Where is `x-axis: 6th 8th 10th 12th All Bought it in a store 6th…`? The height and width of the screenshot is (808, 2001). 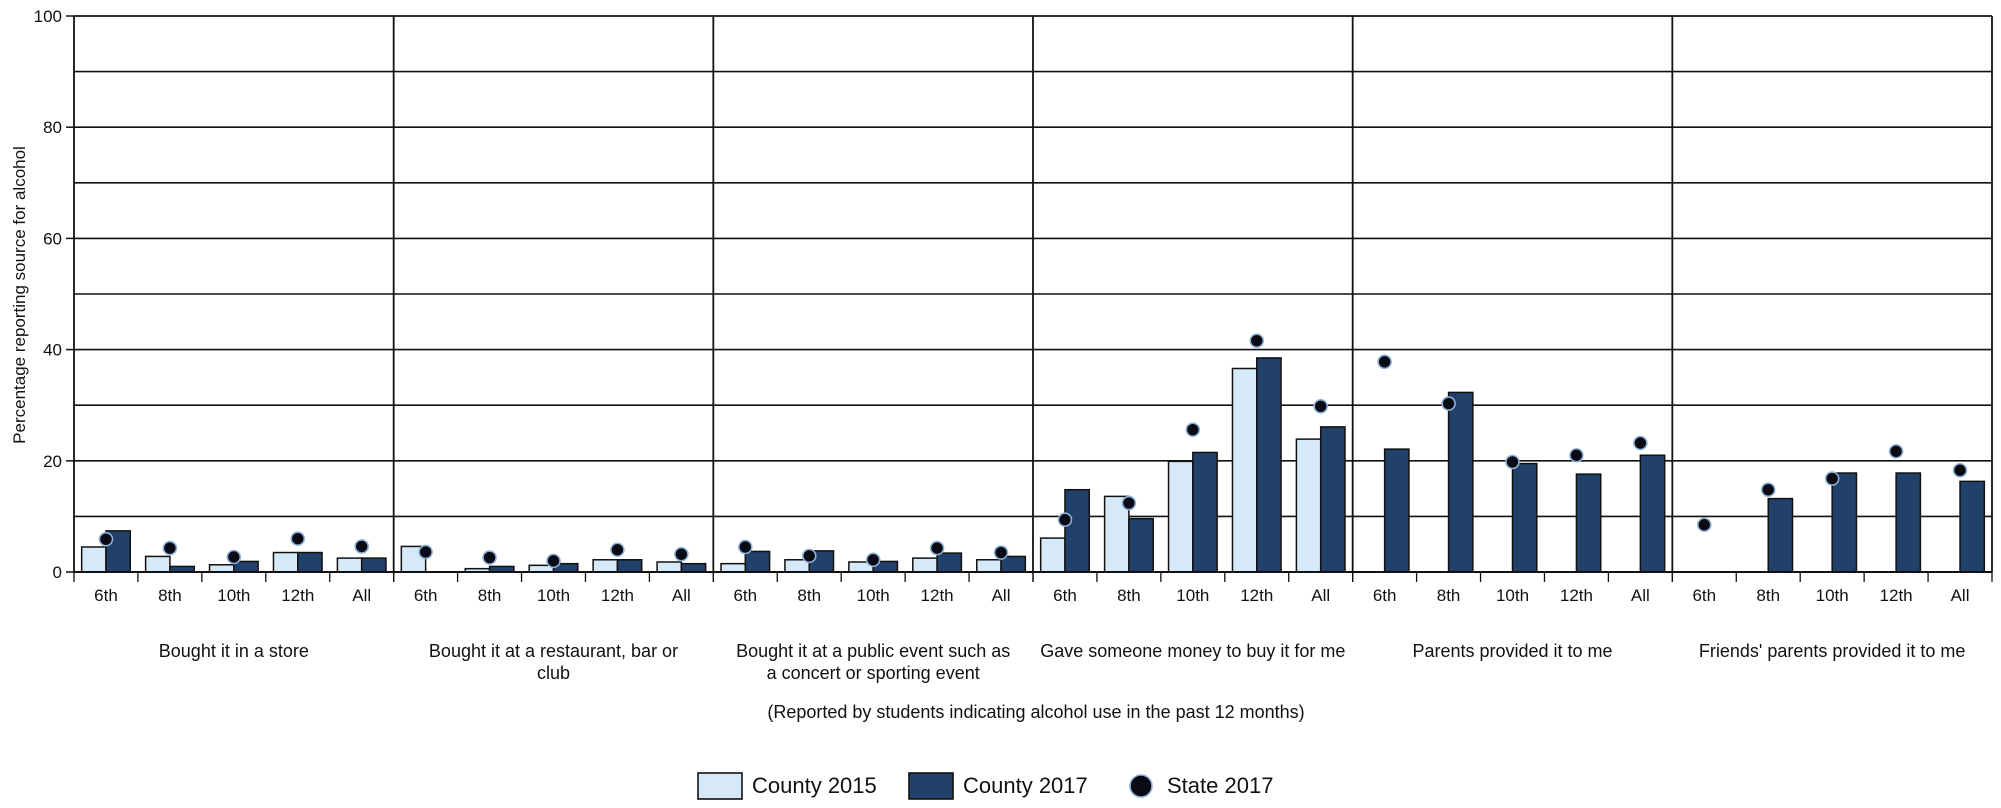 x-axis: 6th 8th 10th 12th All Bought it in a store 6th… is located at coordinates (1033, 627).